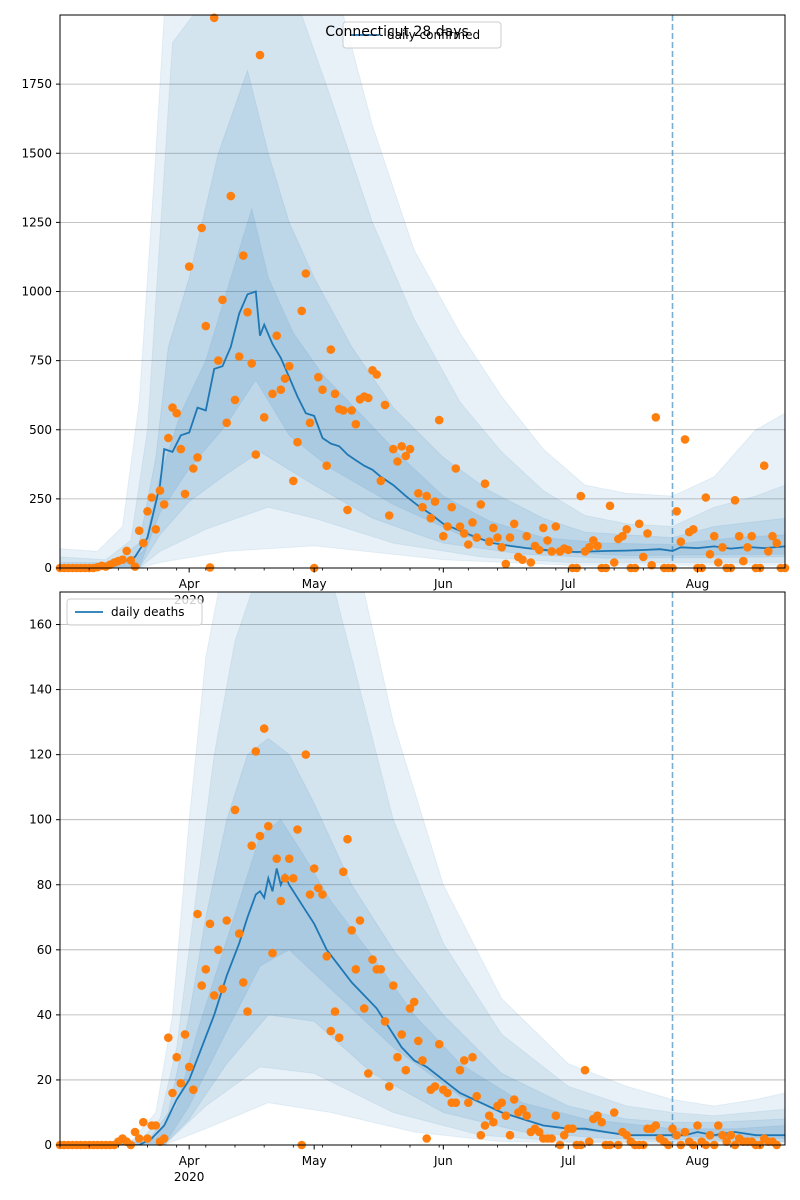  Describe the element at coordinates (189, 1177) in the screenshot. I see `x-tick-year-label: 2020` at that location.